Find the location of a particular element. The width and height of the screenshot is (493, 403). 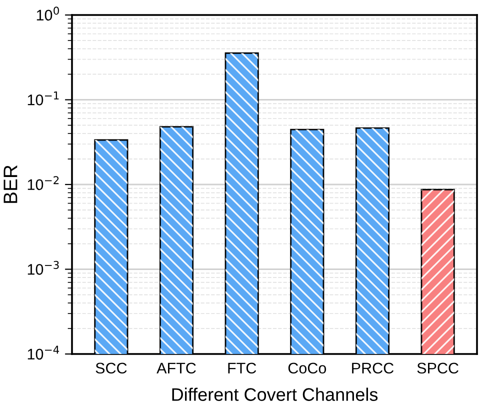

x-tick-label: AFTC is located at coordinates (176, 368).